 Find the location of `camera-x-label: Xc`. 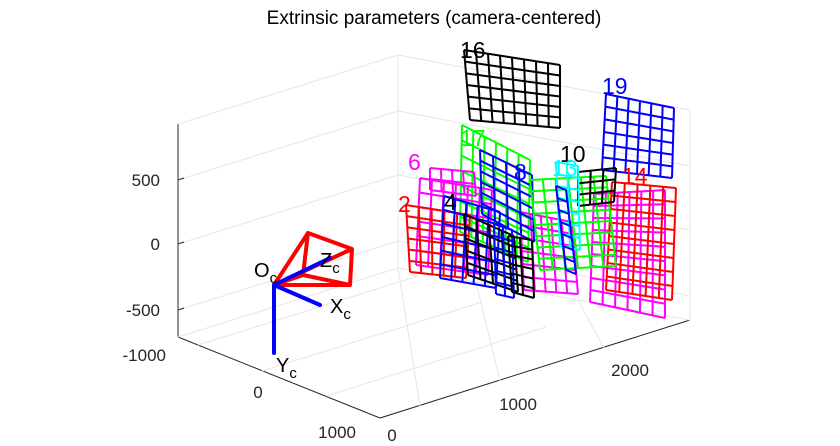

camera-x-label: Xc is located at coordinates (340, 309).